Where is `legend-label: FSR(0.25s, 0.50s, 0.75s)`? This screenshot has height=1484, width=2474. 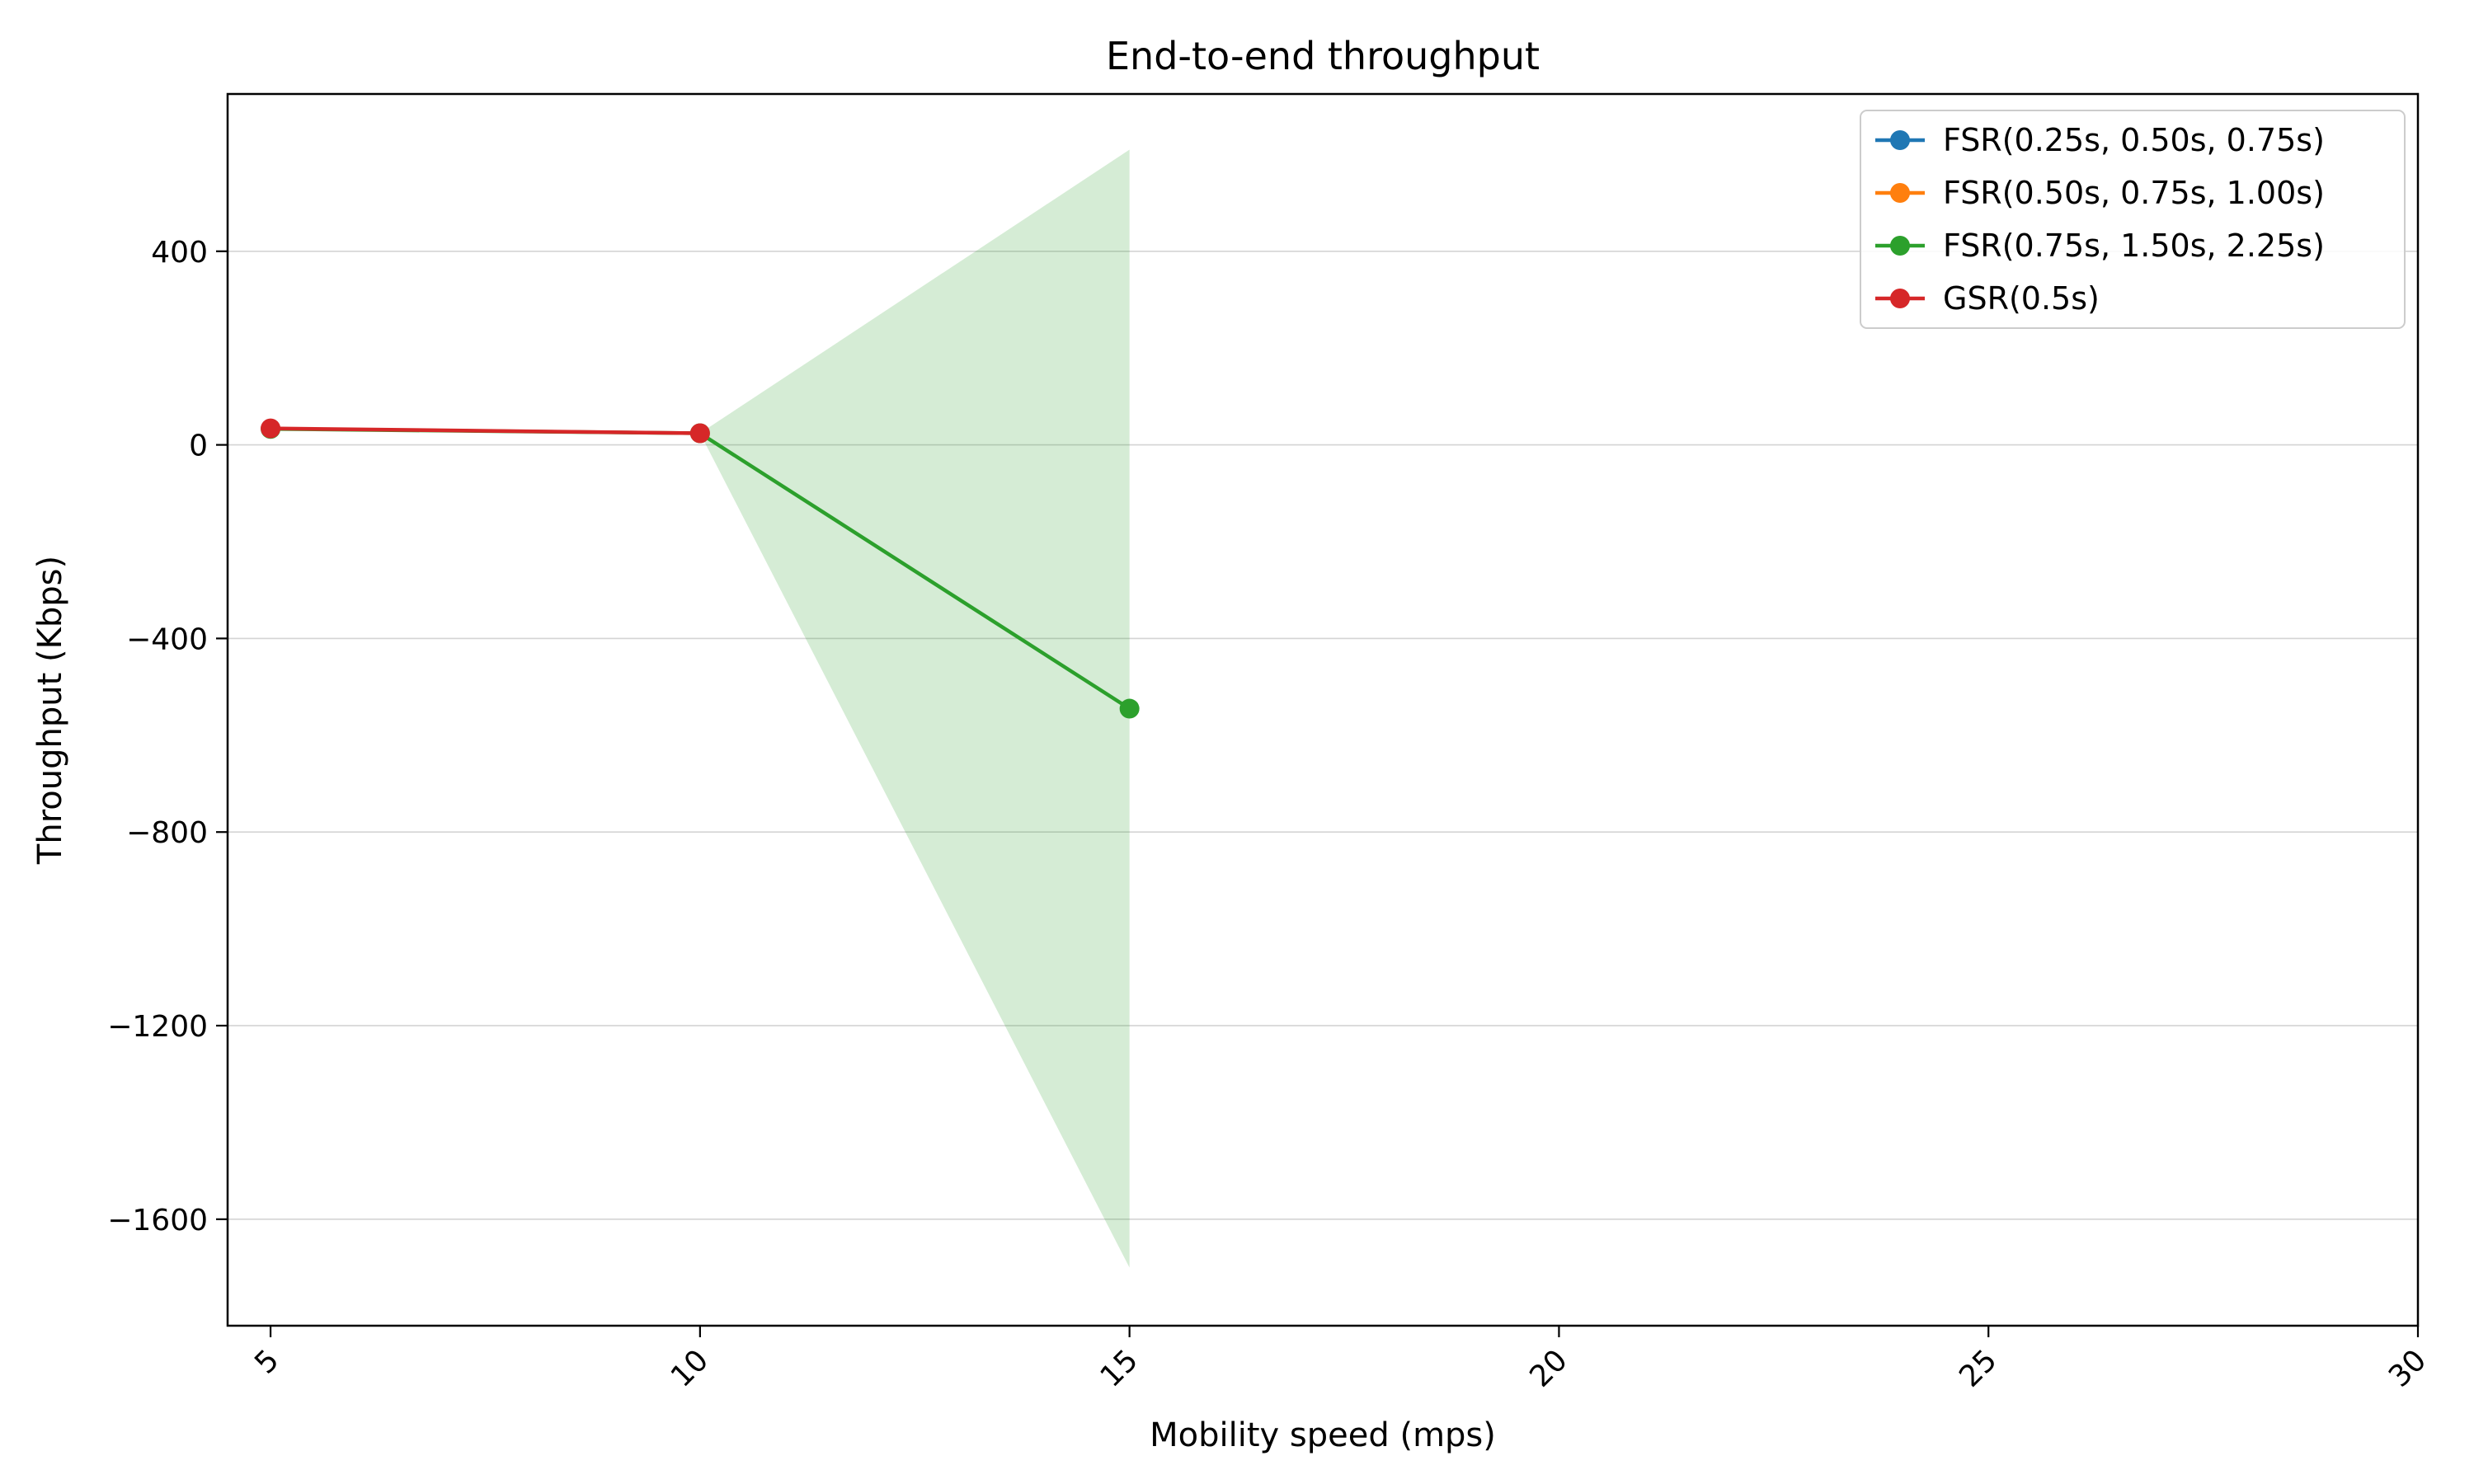 legend-label: FSR(0.25s, 0.50s, 0.75s) is located at coordinates (2134, 140).